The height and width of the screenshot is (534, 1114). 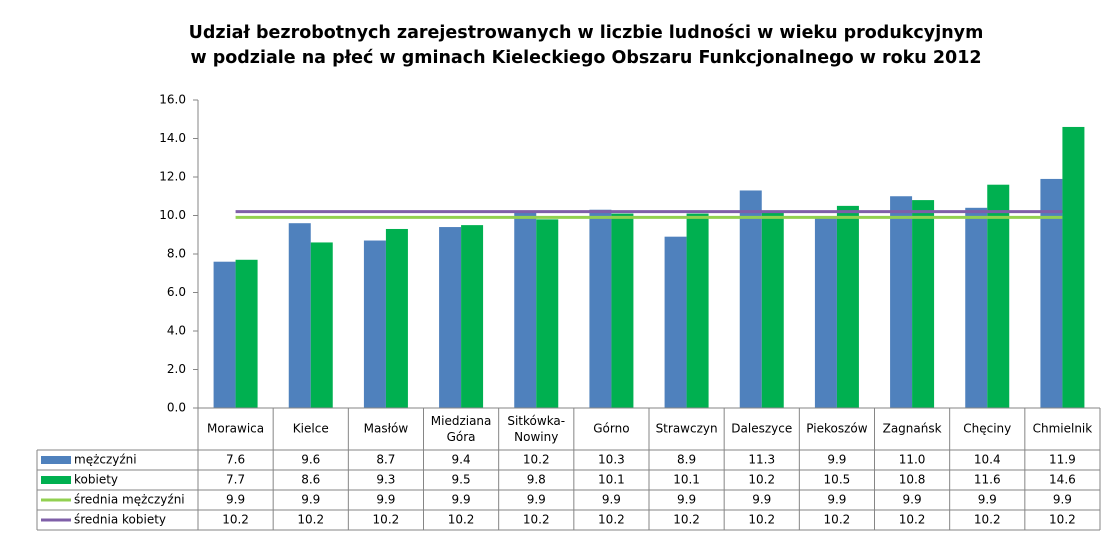 I want to click on y-tick-label: 12.0, so click(x=172, y=177).